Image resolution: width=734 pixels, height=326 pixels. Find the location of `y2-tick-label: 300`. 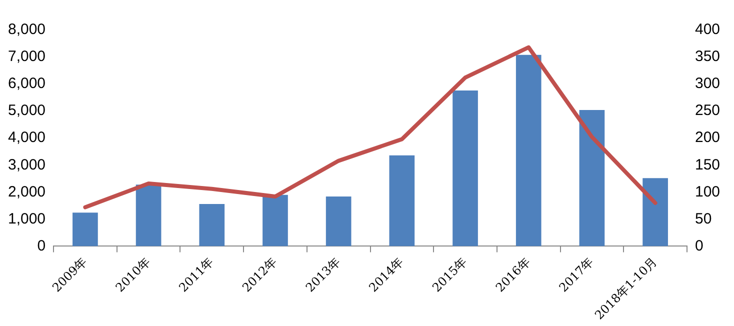

y2-tick-label: 300 is located at coordinates (707, 83).